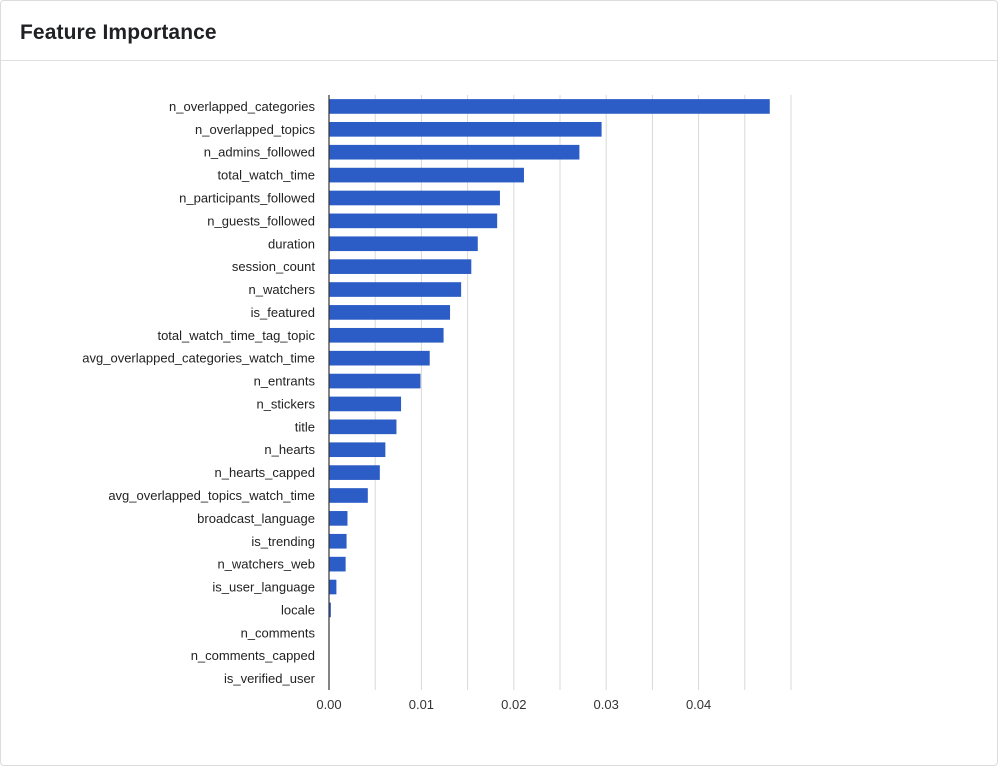  I want to click on x-tick-label: 0.02, so click(513, 704).